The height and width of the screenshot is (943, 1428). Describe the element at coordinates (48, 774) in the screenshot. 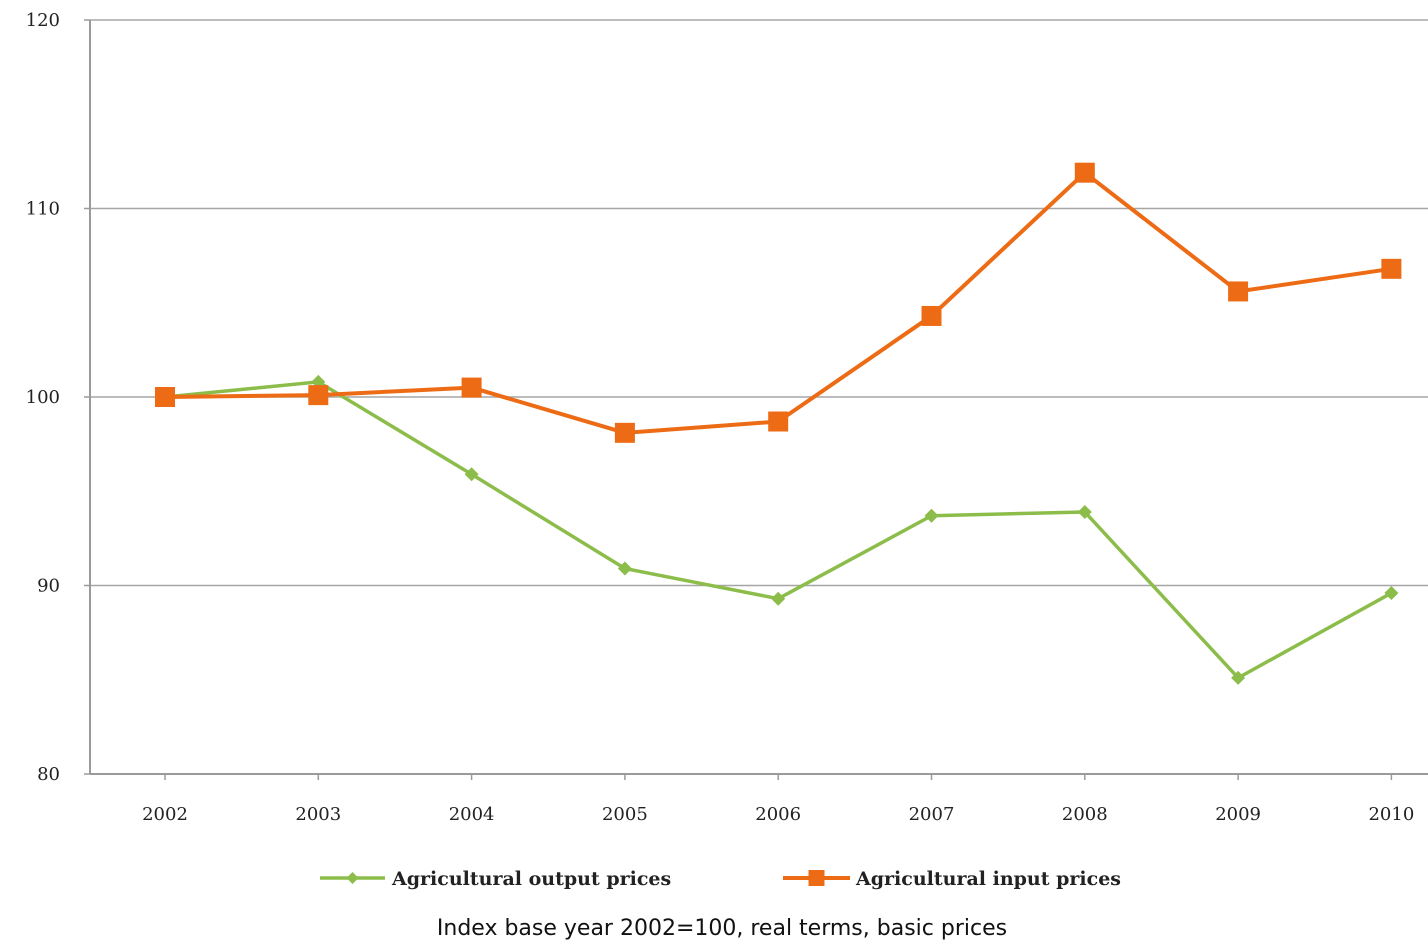

I see `y-tick-label: 80` at that location.